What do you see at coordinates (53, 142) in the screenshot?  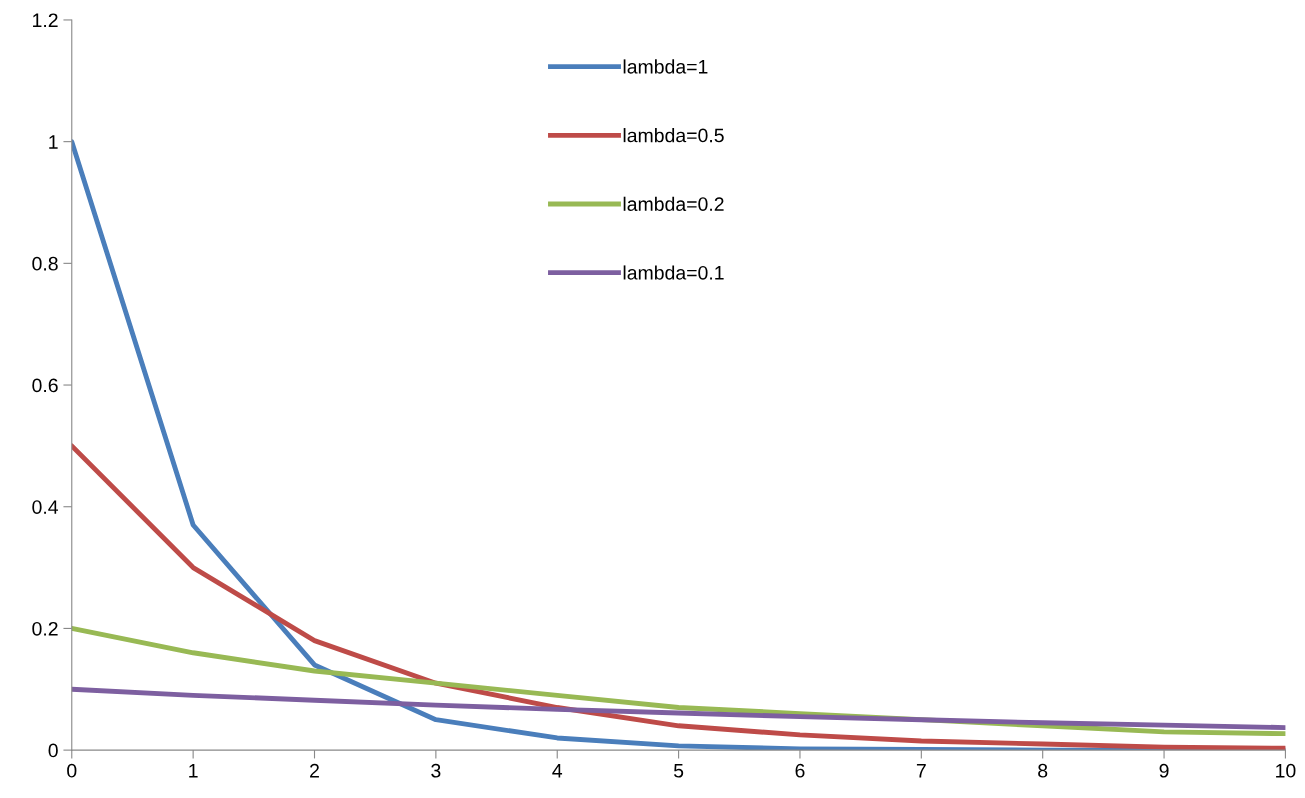 I see `y-tick-label: 1` at bounding box center [53, 142].